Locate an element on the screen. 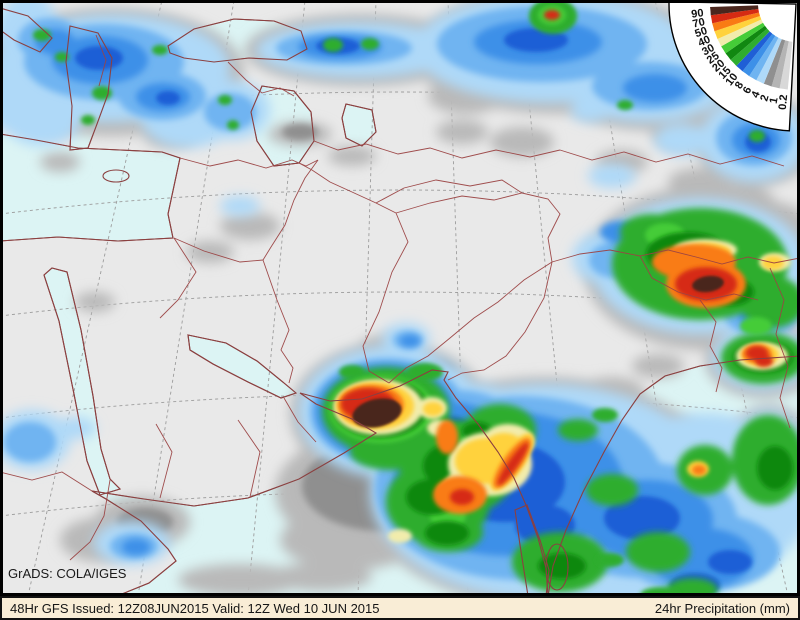  legend-tick-label: 4 is located at coordinates (756, 94).